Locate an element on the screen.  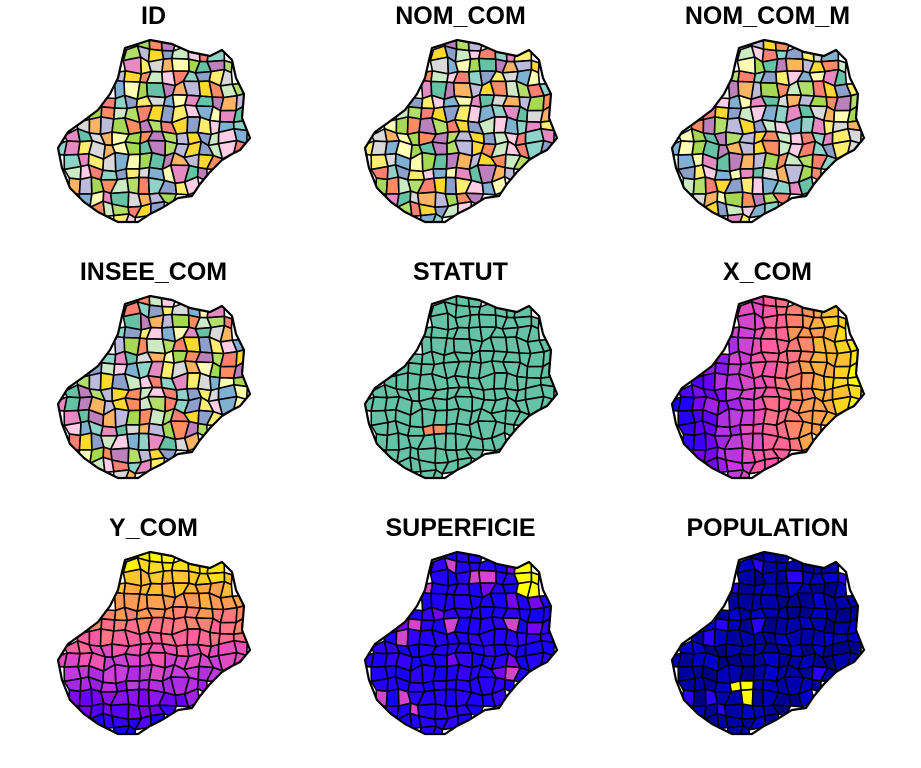
map-panel-y-com: Y_COM is located at coordinates (153, 640).